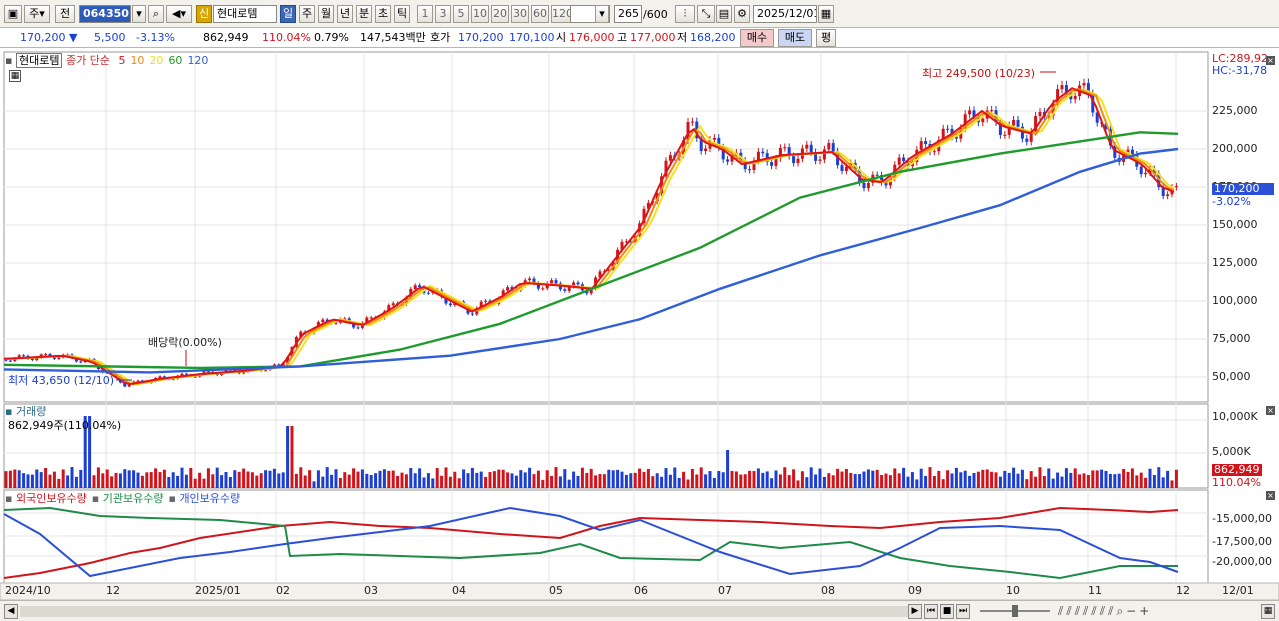  Describe the element at coordinates (706, 14) in the screenshot. I see `draw-tool-icon: ⤡` at that location.